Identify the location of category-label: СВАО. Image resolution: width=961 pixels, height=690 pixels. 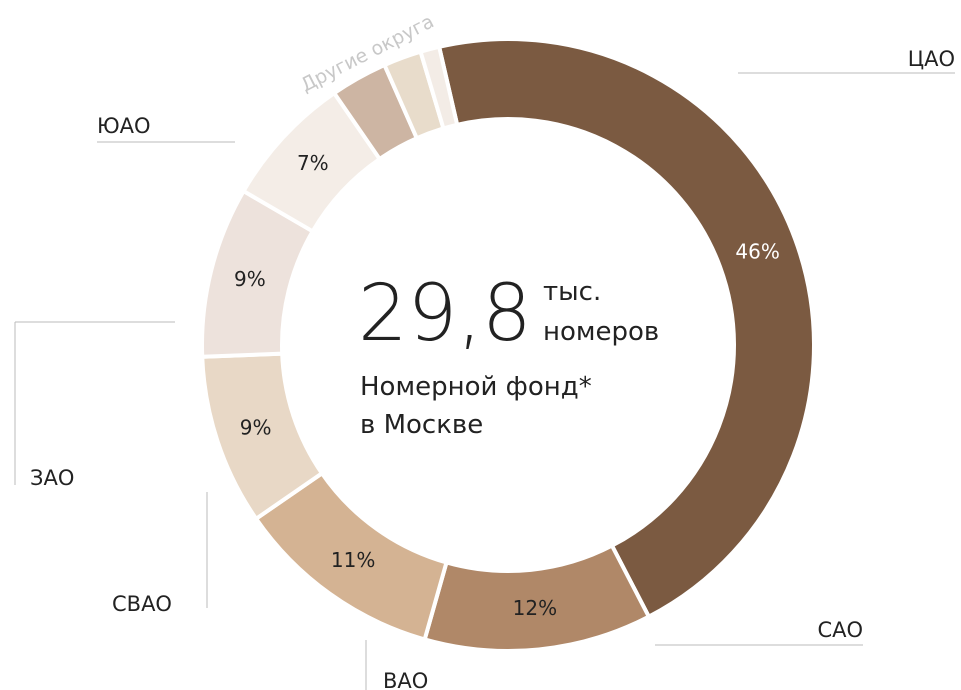
(142, 604).